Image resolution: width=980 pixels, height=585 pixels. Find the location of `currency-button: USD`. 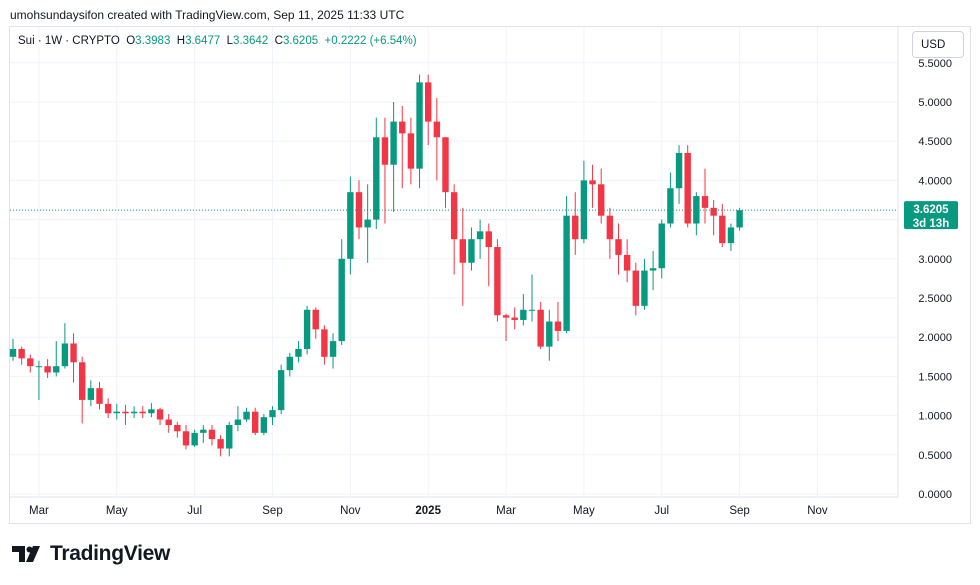

currency-button: USD is located at coordinates (938, 44).